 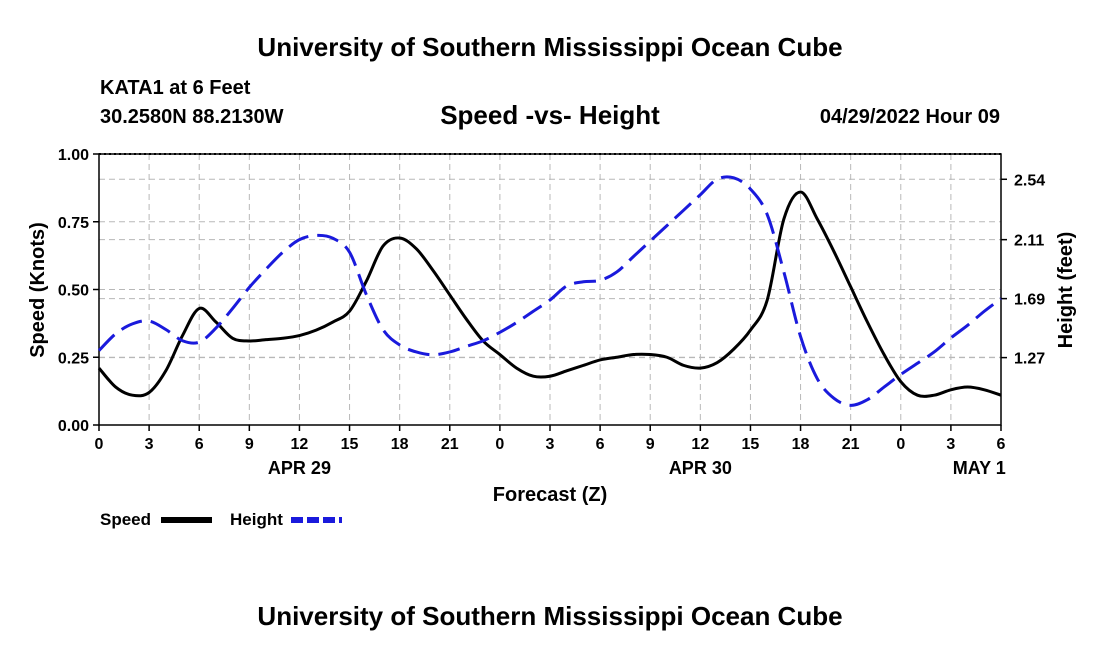 What do you see at coordinates (73, 426) in the screenshot?
I see `y-tick-label: 0.00` at bounding box center [73, 426].